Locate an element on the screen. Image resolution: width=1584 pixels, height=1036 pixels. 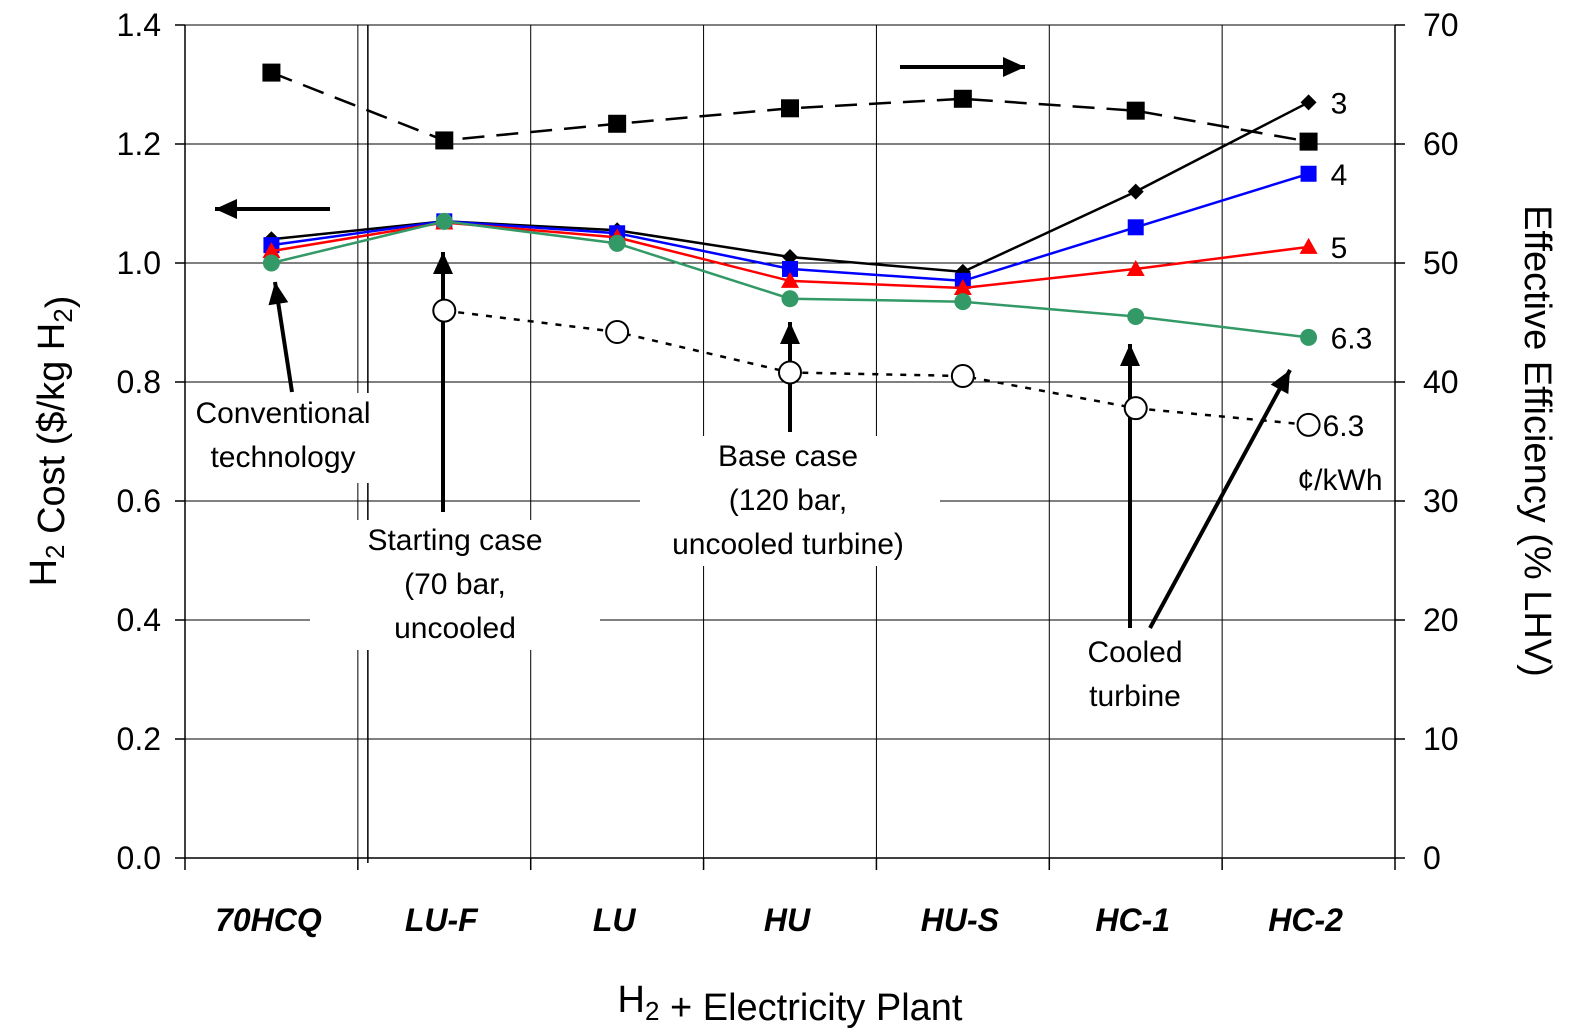
arrow-base-head is located at coordinates (790, 333).